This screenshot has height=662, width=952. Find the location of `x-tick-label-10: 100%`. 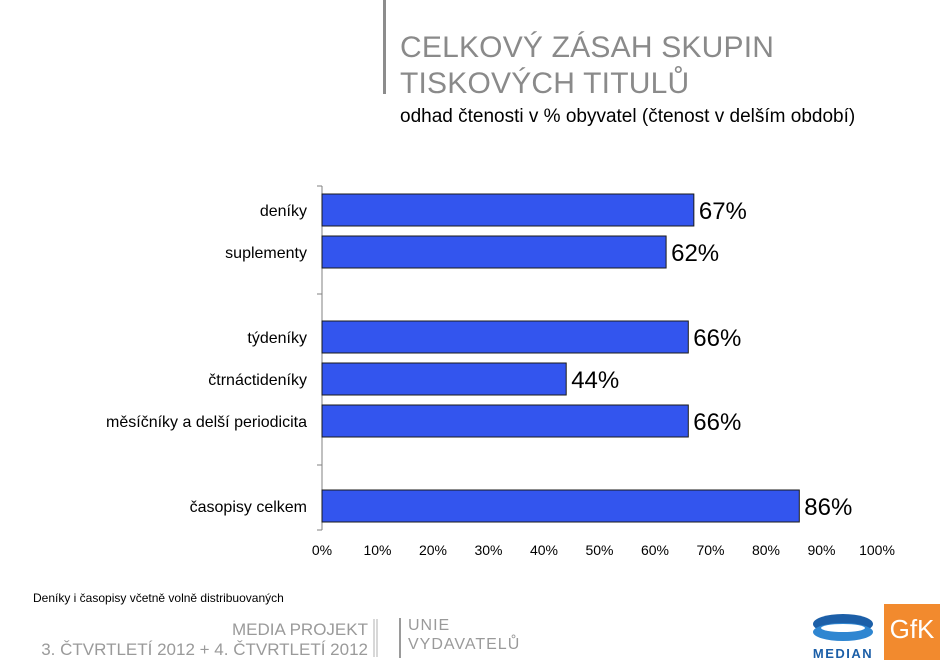

x-tick-label-10: 100% is located at coordinates (877, 550).